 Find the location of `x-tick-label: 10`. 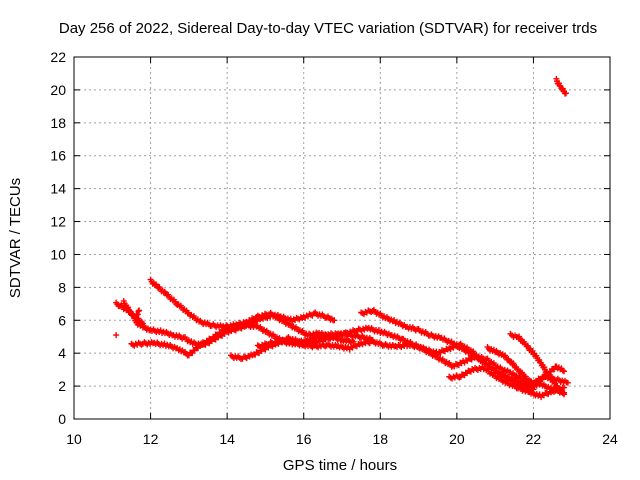

x-tick-label: 10 is located at coordinates (74, 439).